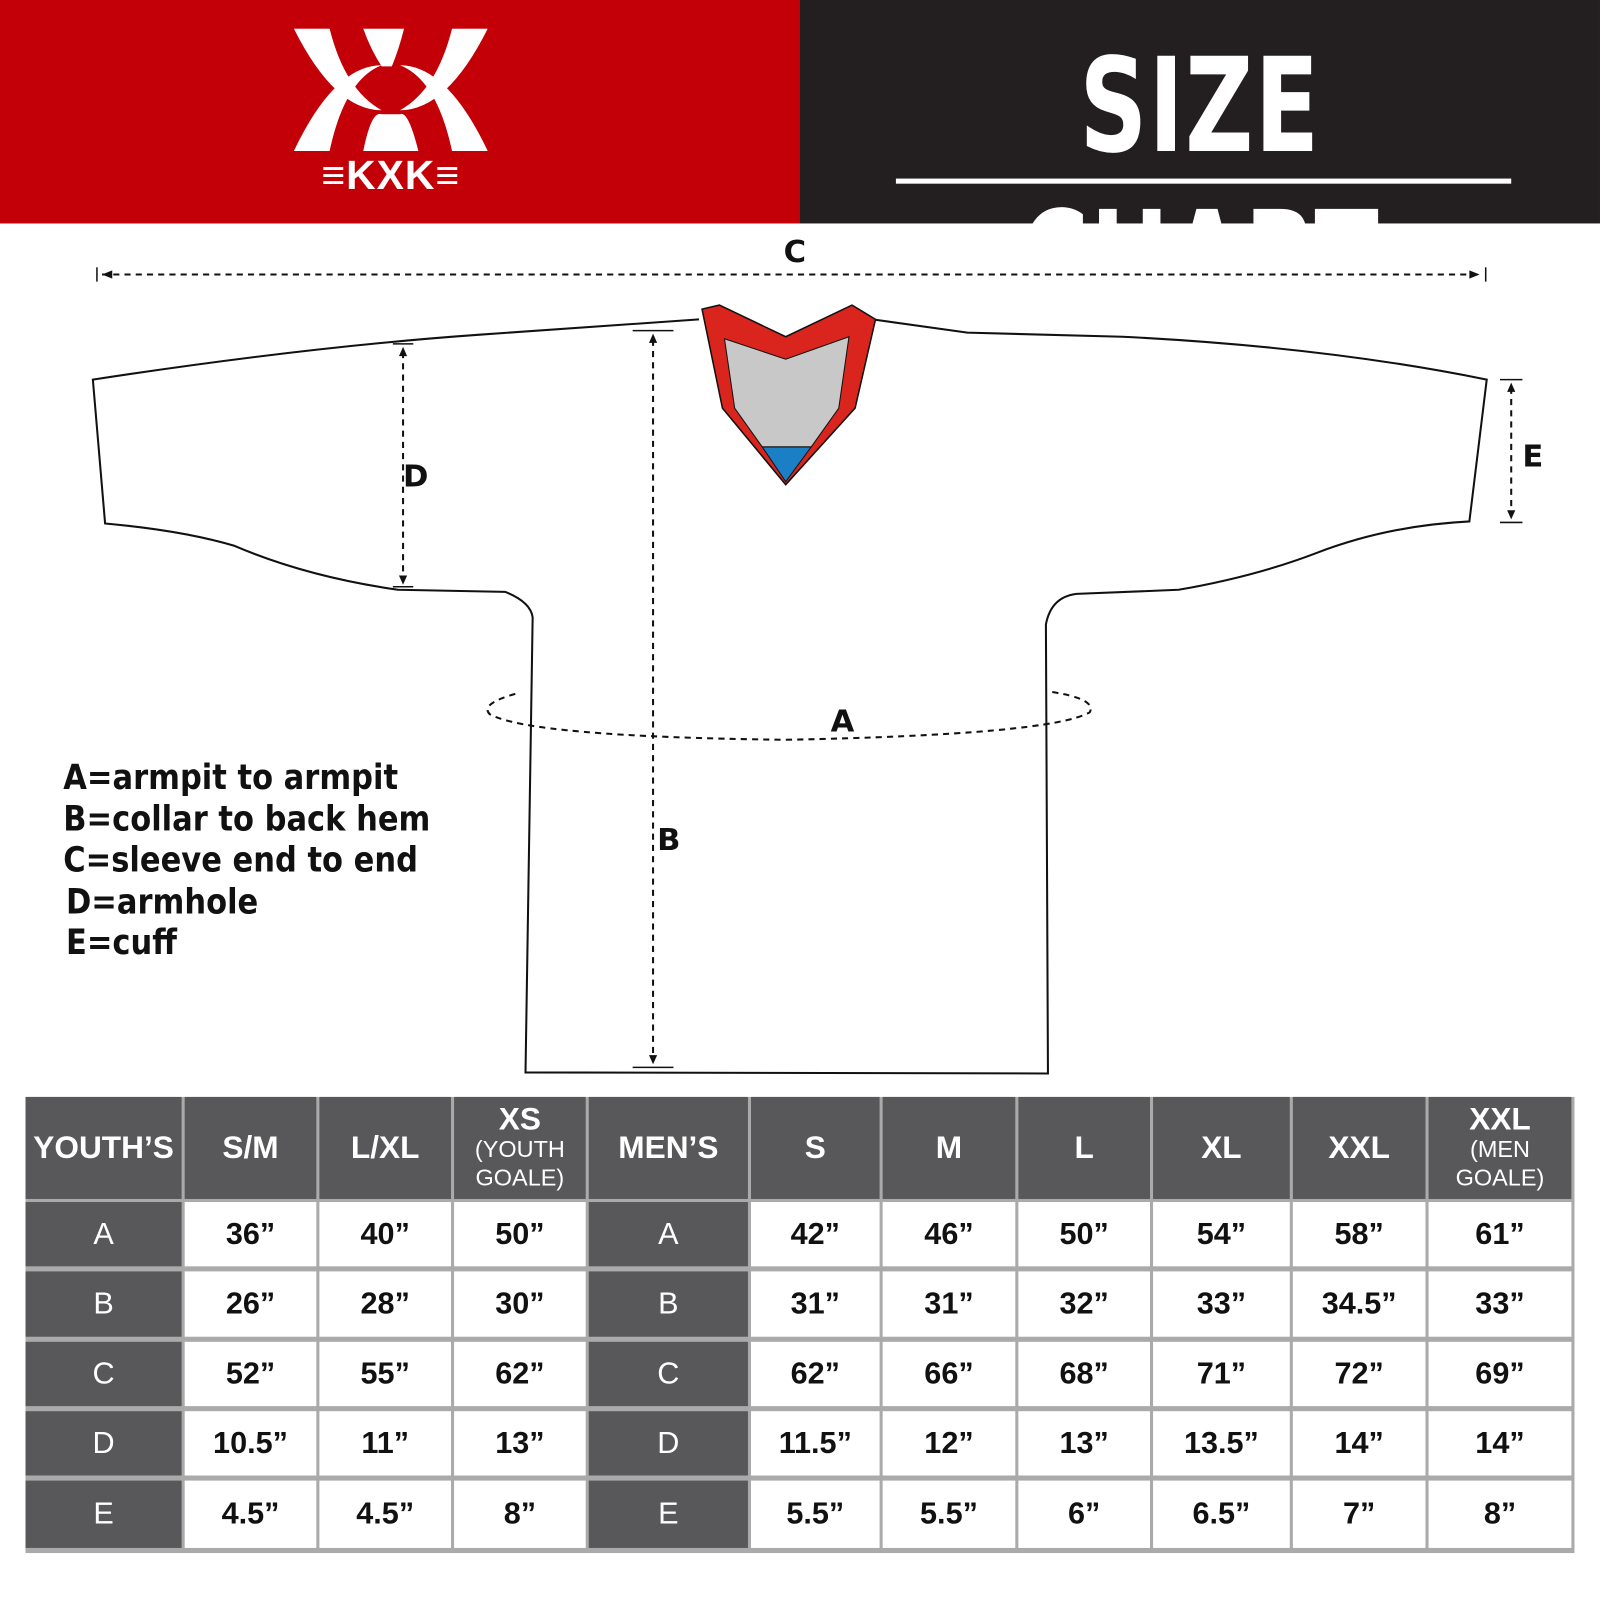 This screenshot has width=1600, height=1600. What do you see at coordinates (1221, 1514) in the screenshot?
I see `table-cell: 6.5”` at bounding box center [1221, 1514].